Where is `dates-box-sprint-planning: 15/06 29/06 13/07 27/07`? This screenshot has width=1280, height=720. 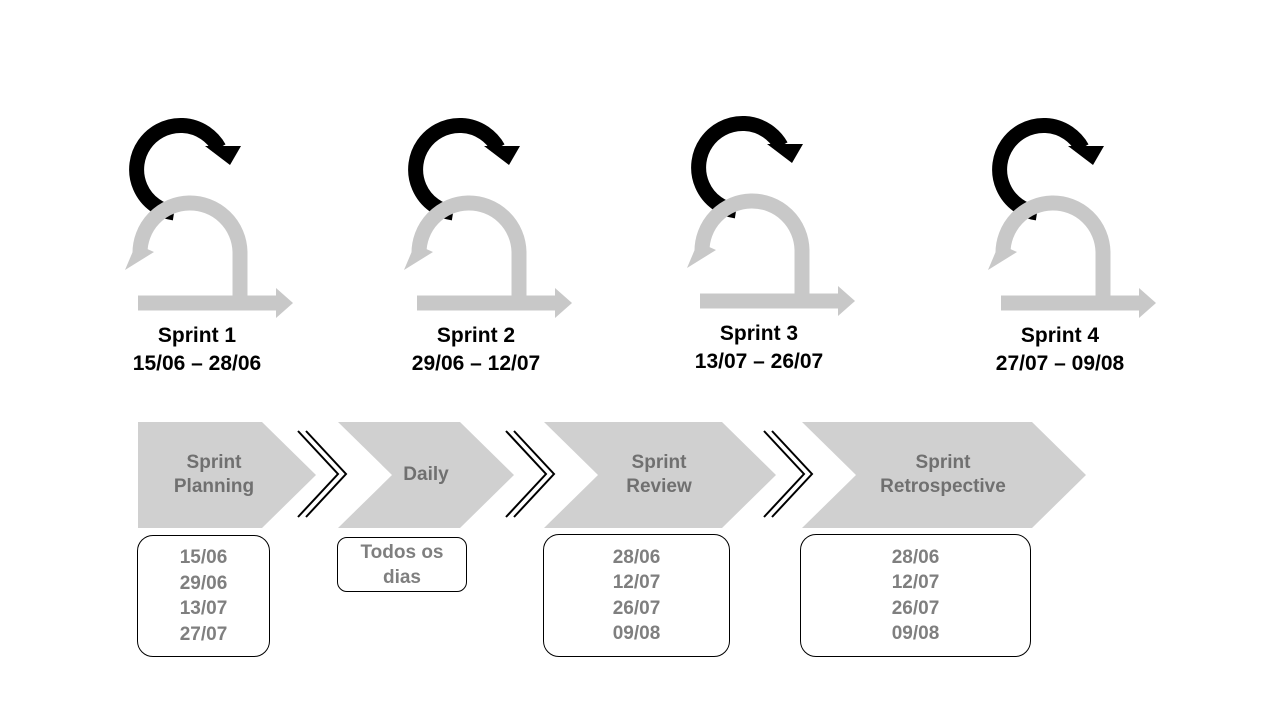 dates-box-sprint-planning: 15/06 29/06 13/07 27/07 is located at coordinates (203, 596).